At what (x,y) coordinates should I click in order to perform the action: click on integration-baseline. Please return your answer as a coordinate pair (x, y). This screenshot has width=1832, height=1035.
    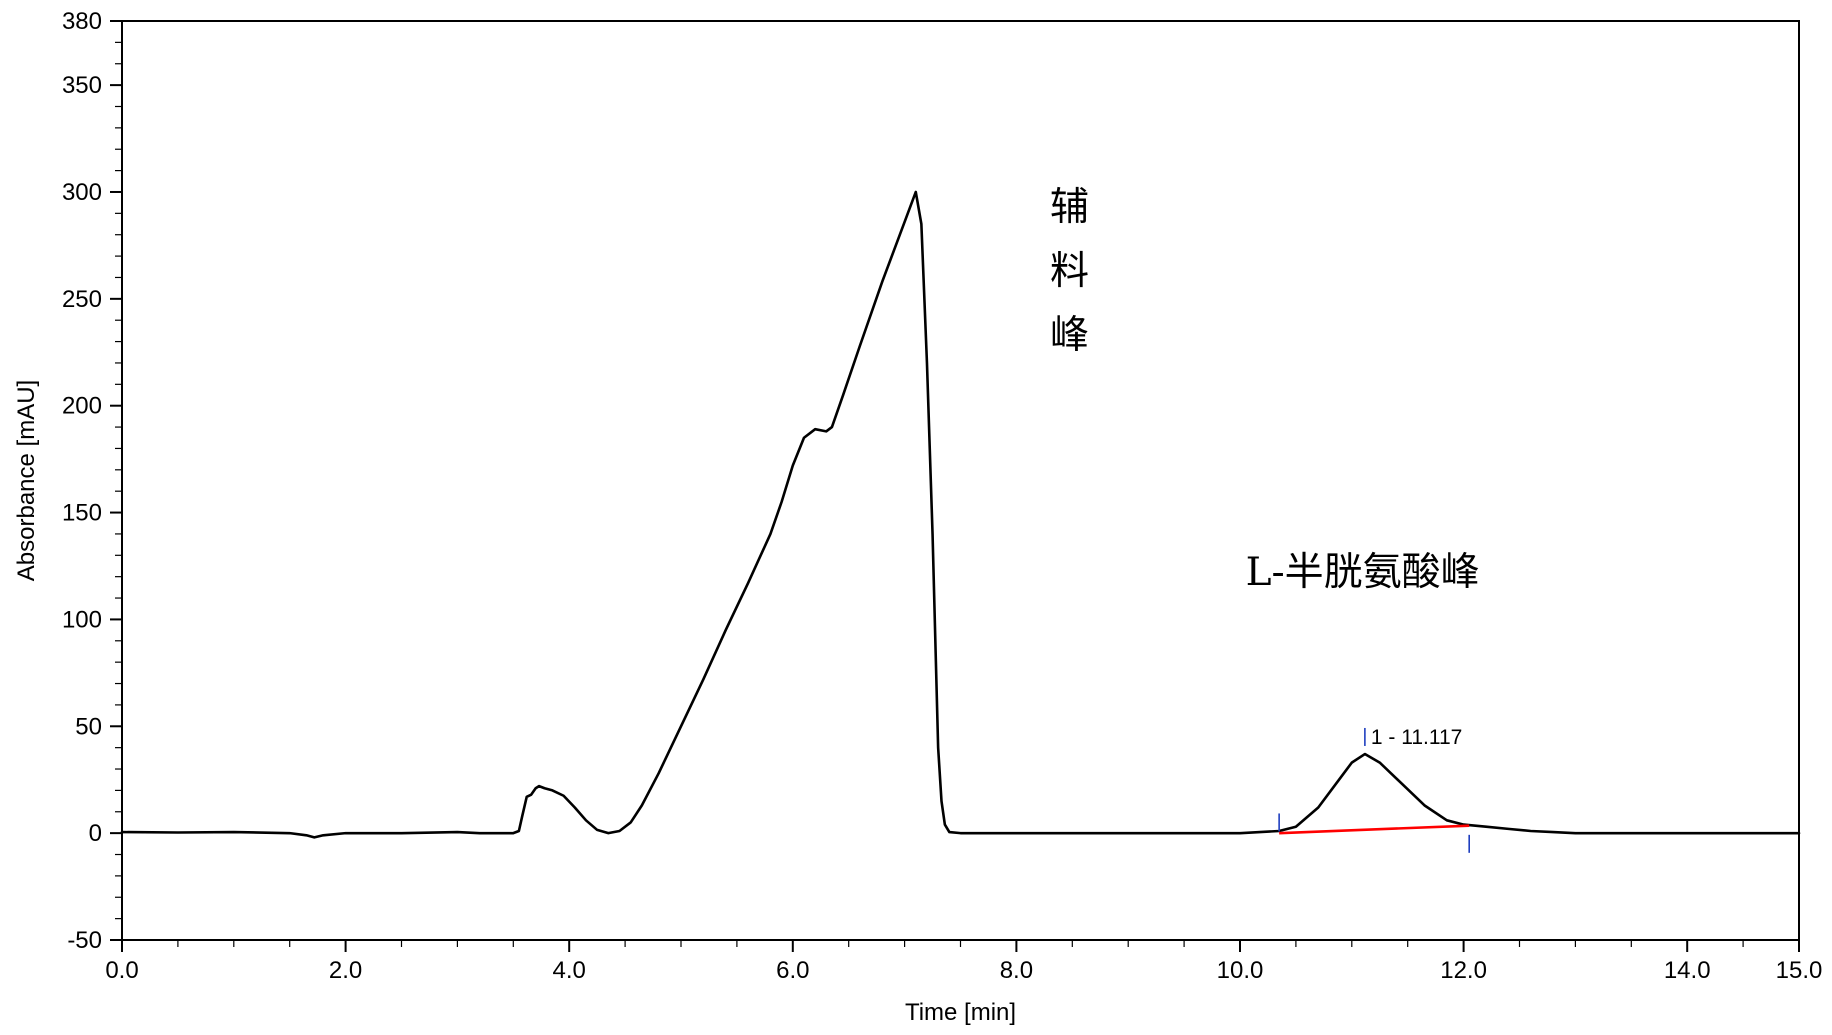
    Looking at the image, I should click on (1374, 829).